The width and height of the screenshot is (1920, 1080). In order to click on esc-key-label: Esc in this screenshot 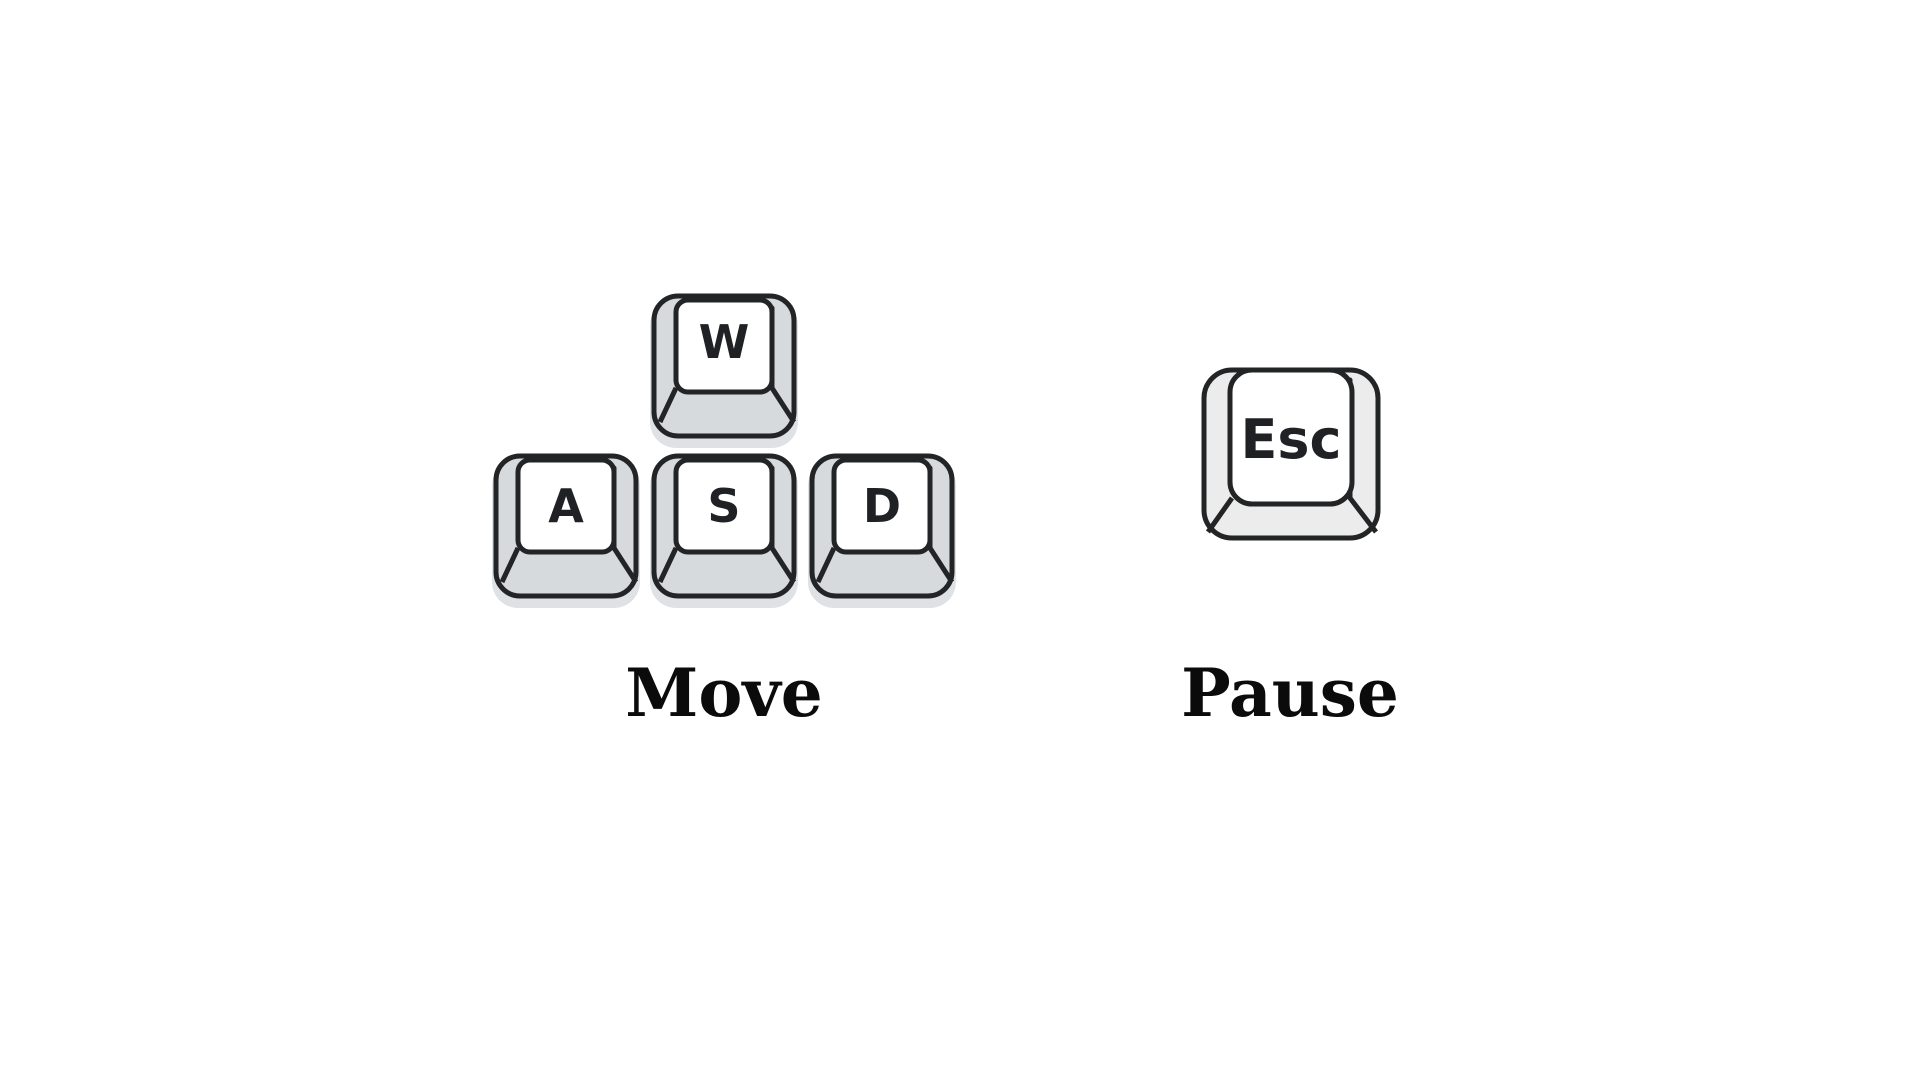, I will do `click(1290, 439)`.